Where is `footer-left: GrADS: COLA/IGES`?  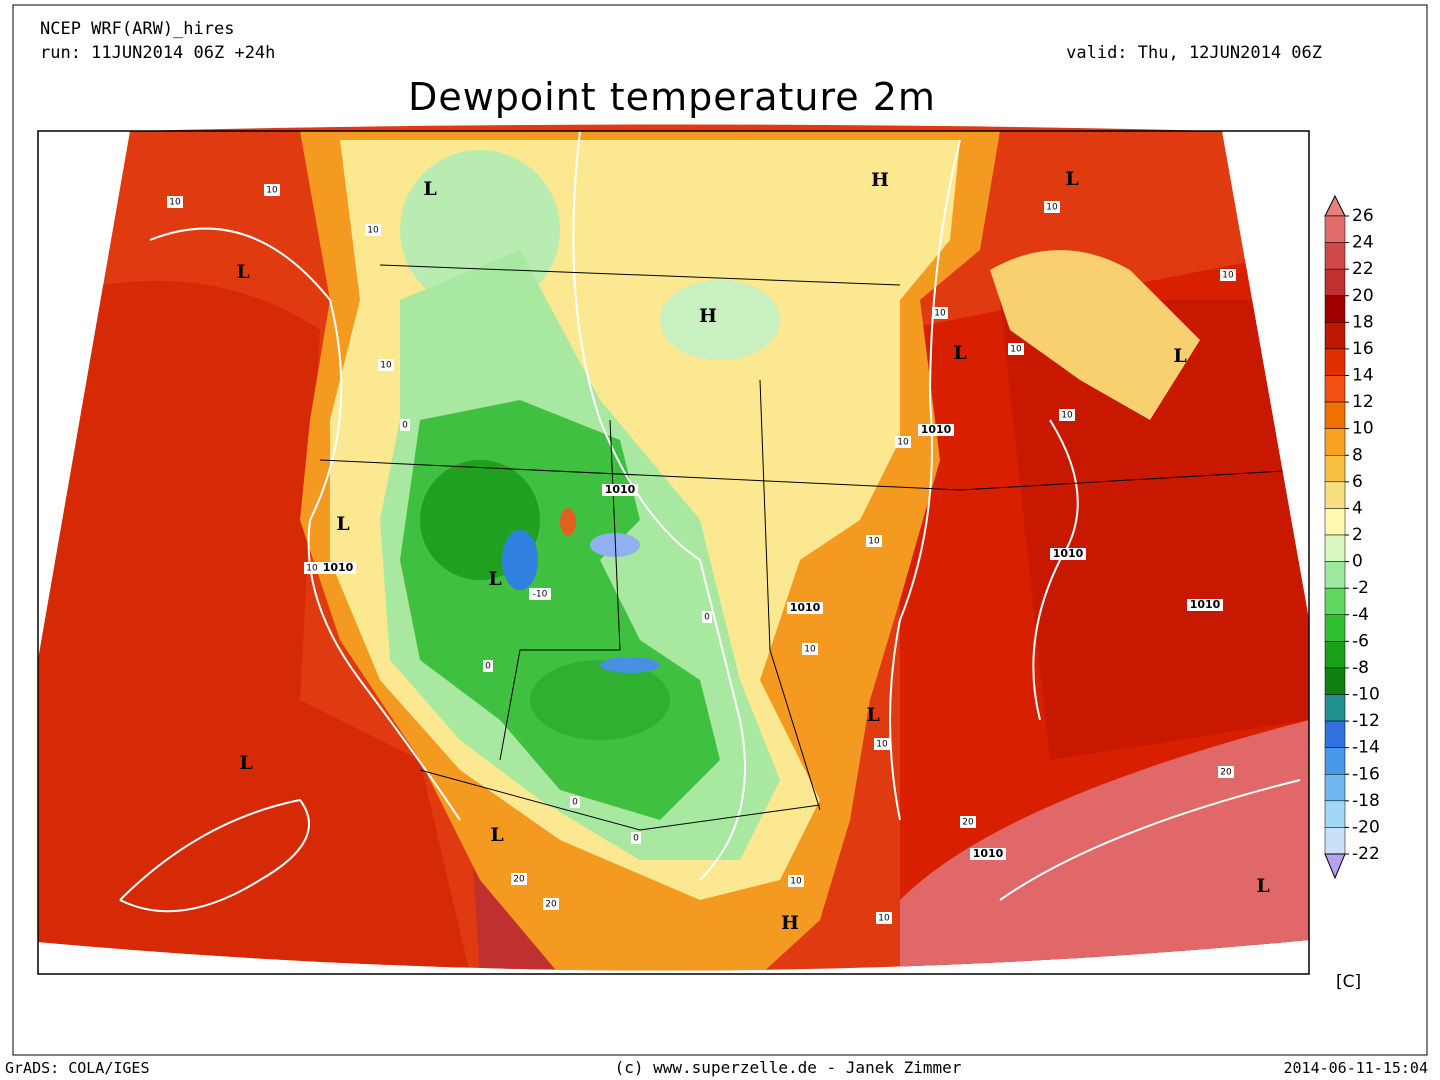 footer-left: GrADS: COLA/IGES is located at coordinates (77, 1068).